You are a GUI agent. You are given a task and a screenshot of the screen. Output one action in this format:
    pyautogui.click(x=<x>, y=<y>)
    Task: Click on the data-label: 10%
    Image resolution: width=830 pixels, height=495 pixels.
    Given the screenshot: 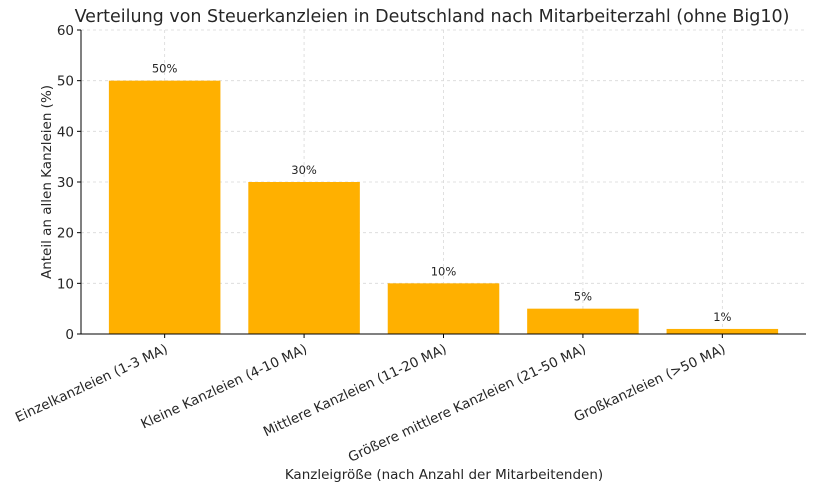 What is the action you would take?
    pyautogui.click(x=444, y=271)
    